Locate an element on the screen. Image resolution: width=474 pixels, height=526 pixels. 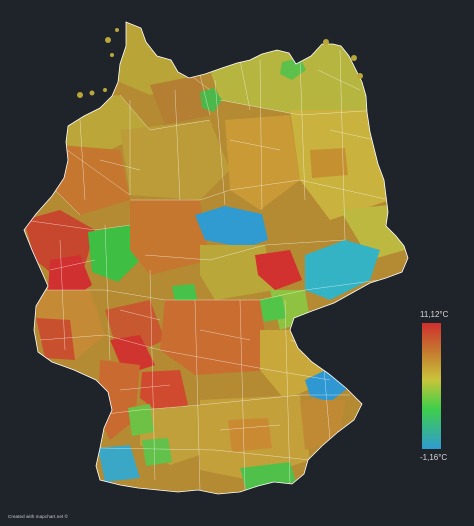
region-harz-blue is located at coordinates (231, 227).